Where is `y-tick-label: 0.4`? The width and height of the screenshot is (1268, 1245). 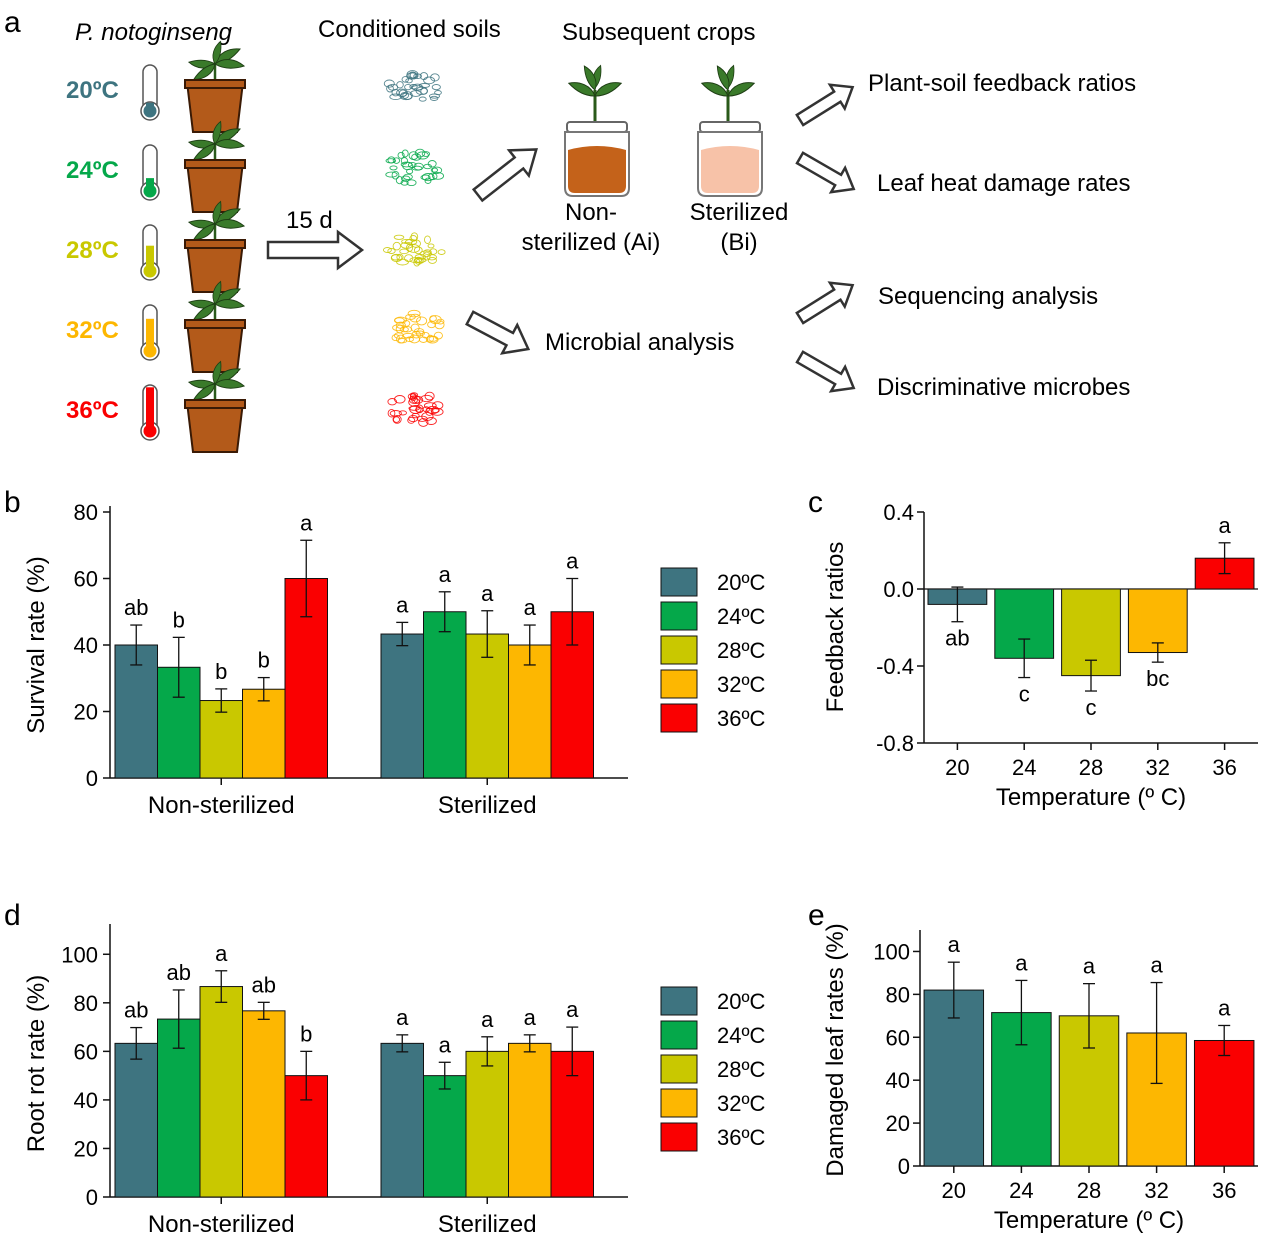 y-tick-label: 0.4 is located at coordinates (898, 512).